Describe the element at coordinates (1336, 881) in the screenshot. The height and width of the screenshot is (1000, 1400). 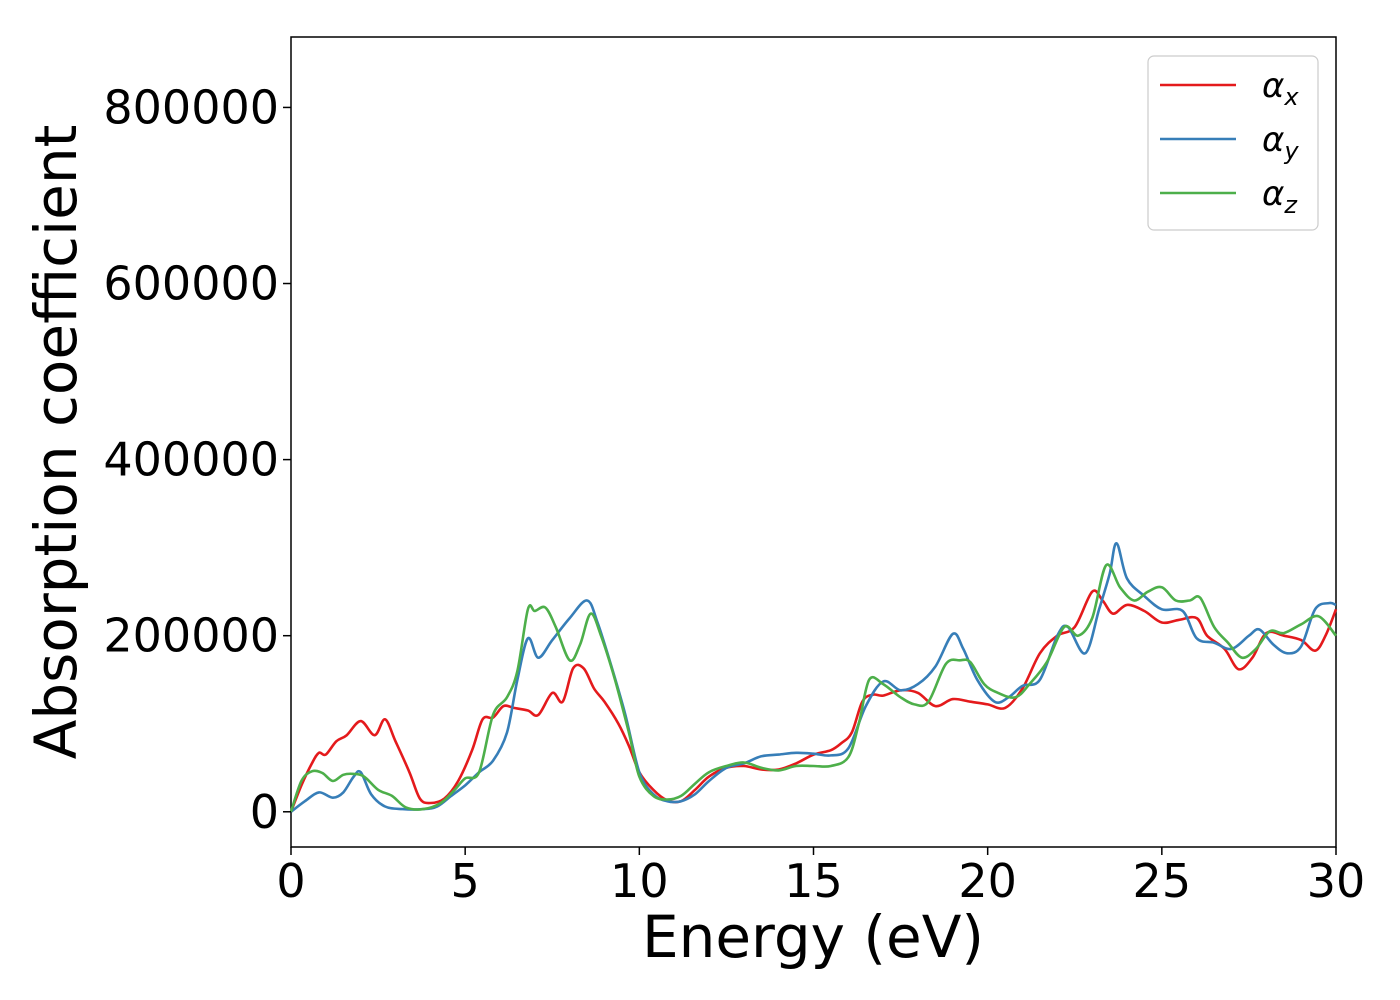
I see `x-tick-label: 30` at that location.